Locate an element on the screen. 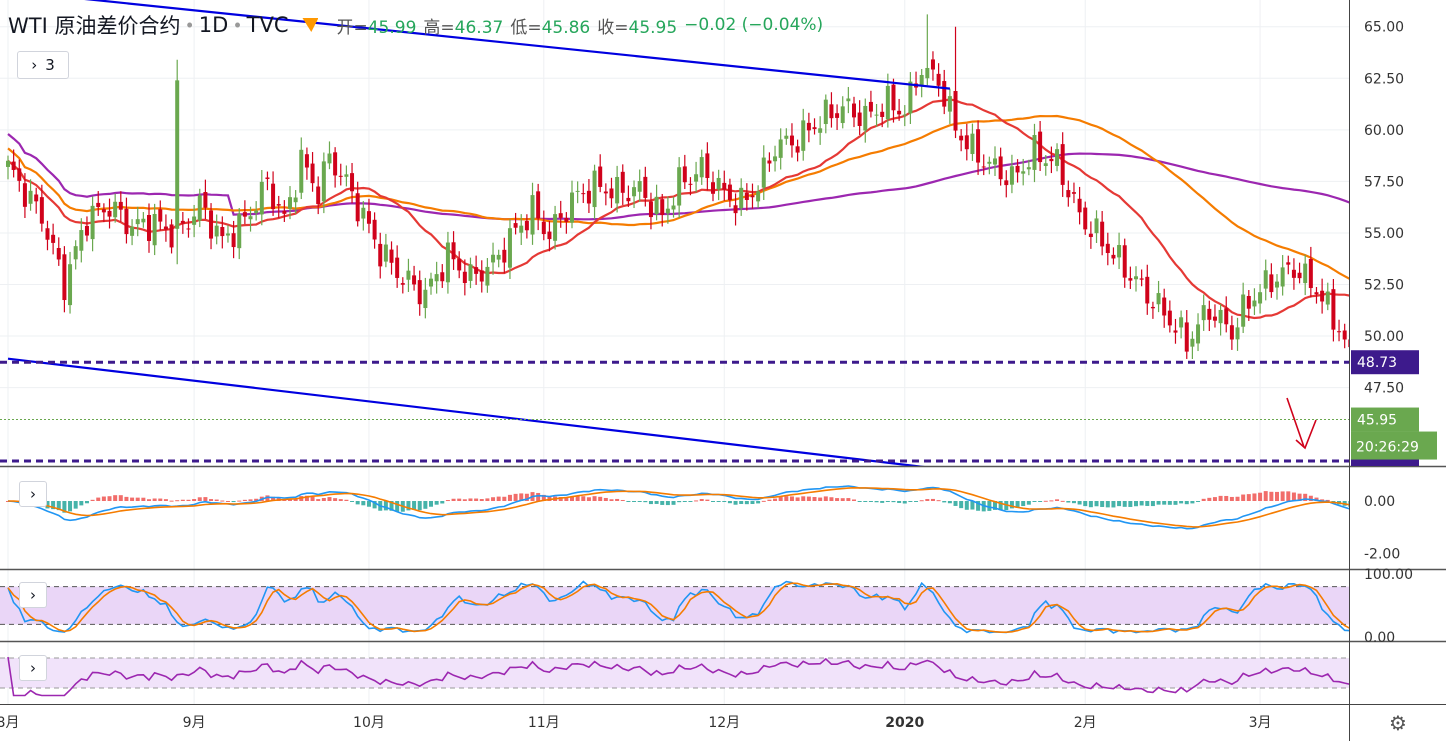 Image resolution: width=1446 pixels, height=741 pixels. stochastic-pane is located at coordinates (678, 607).